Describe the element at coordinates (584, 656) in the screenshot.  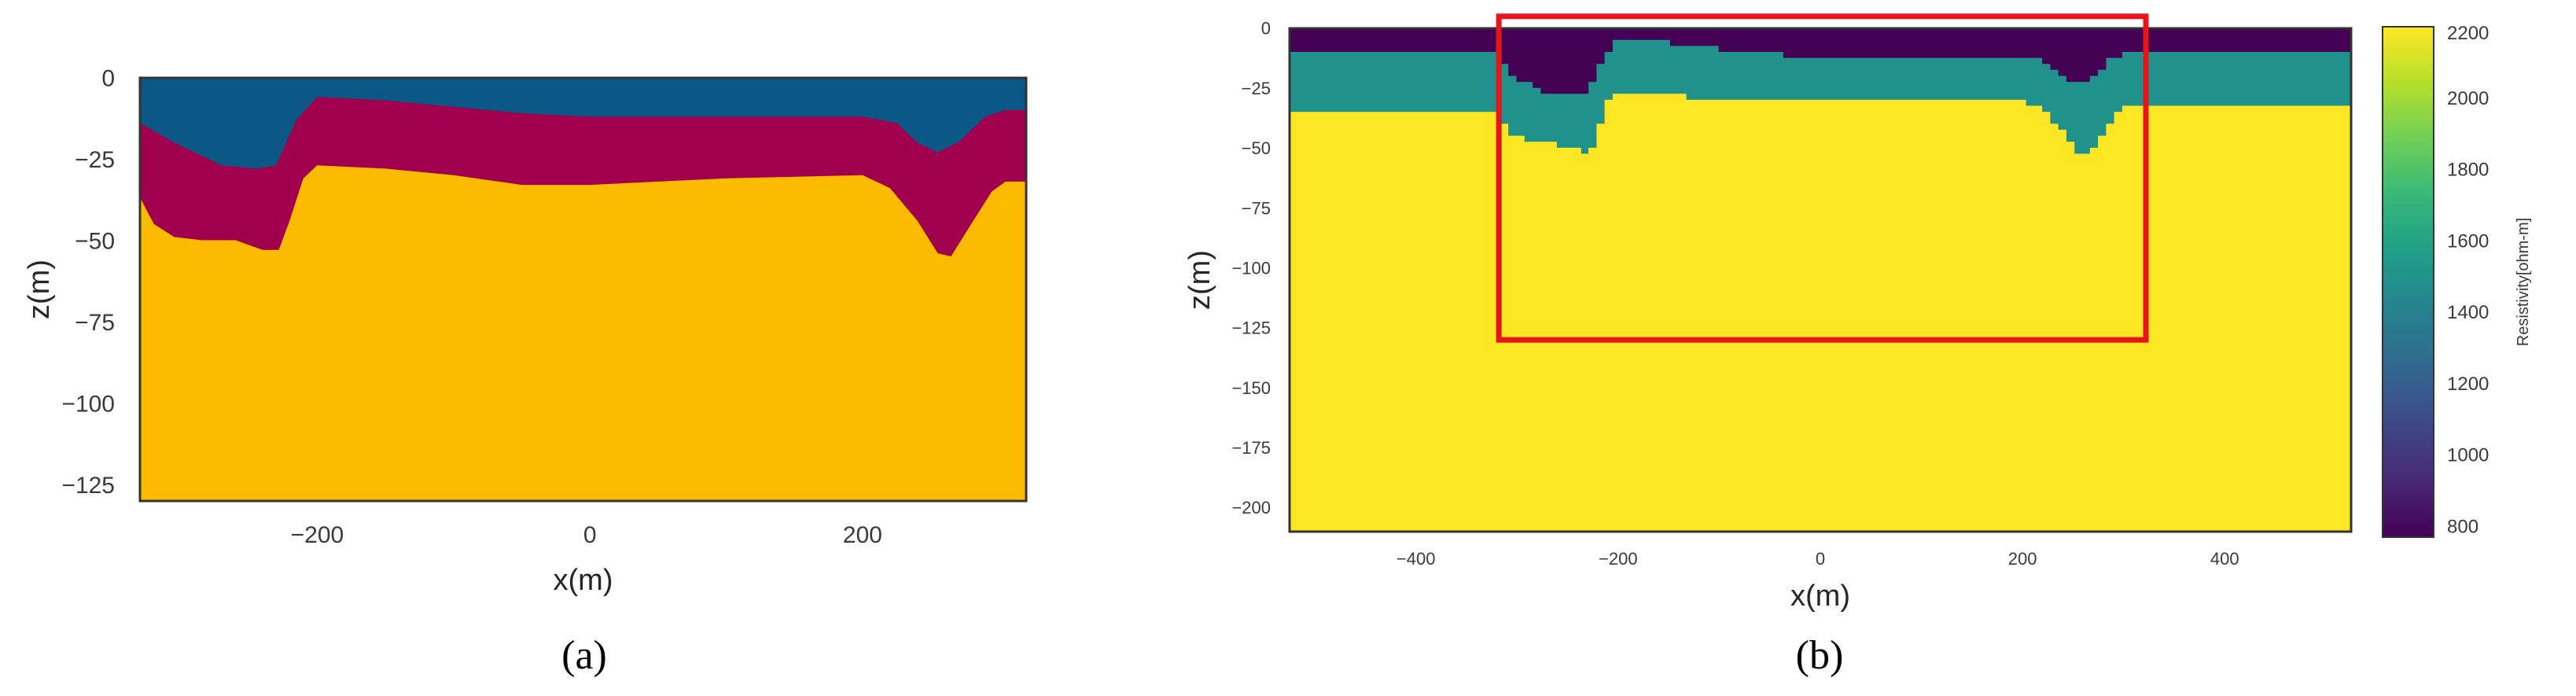
I see `panel-caption: (a)` at that location.